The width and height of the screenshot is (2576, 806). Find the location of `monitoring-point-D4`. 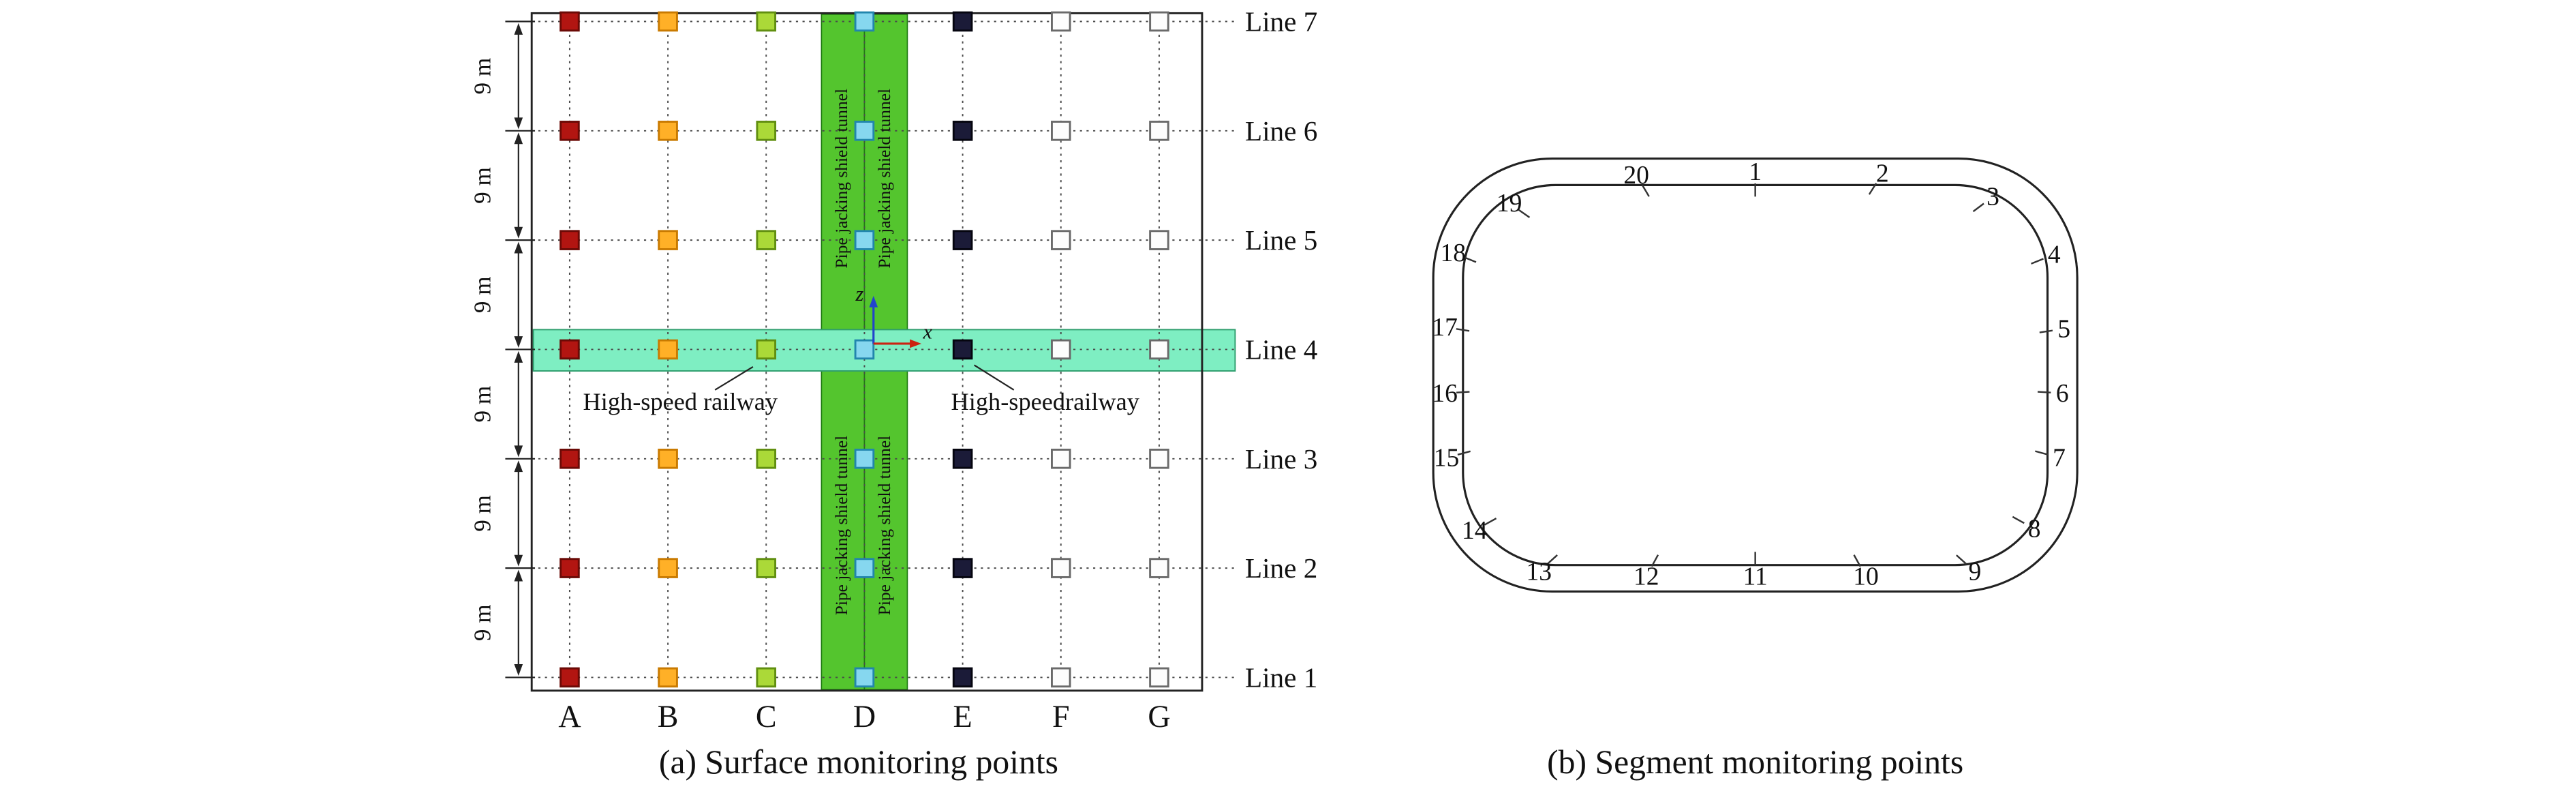

monitoring-point-D4 is located at coordinates (864, 349).